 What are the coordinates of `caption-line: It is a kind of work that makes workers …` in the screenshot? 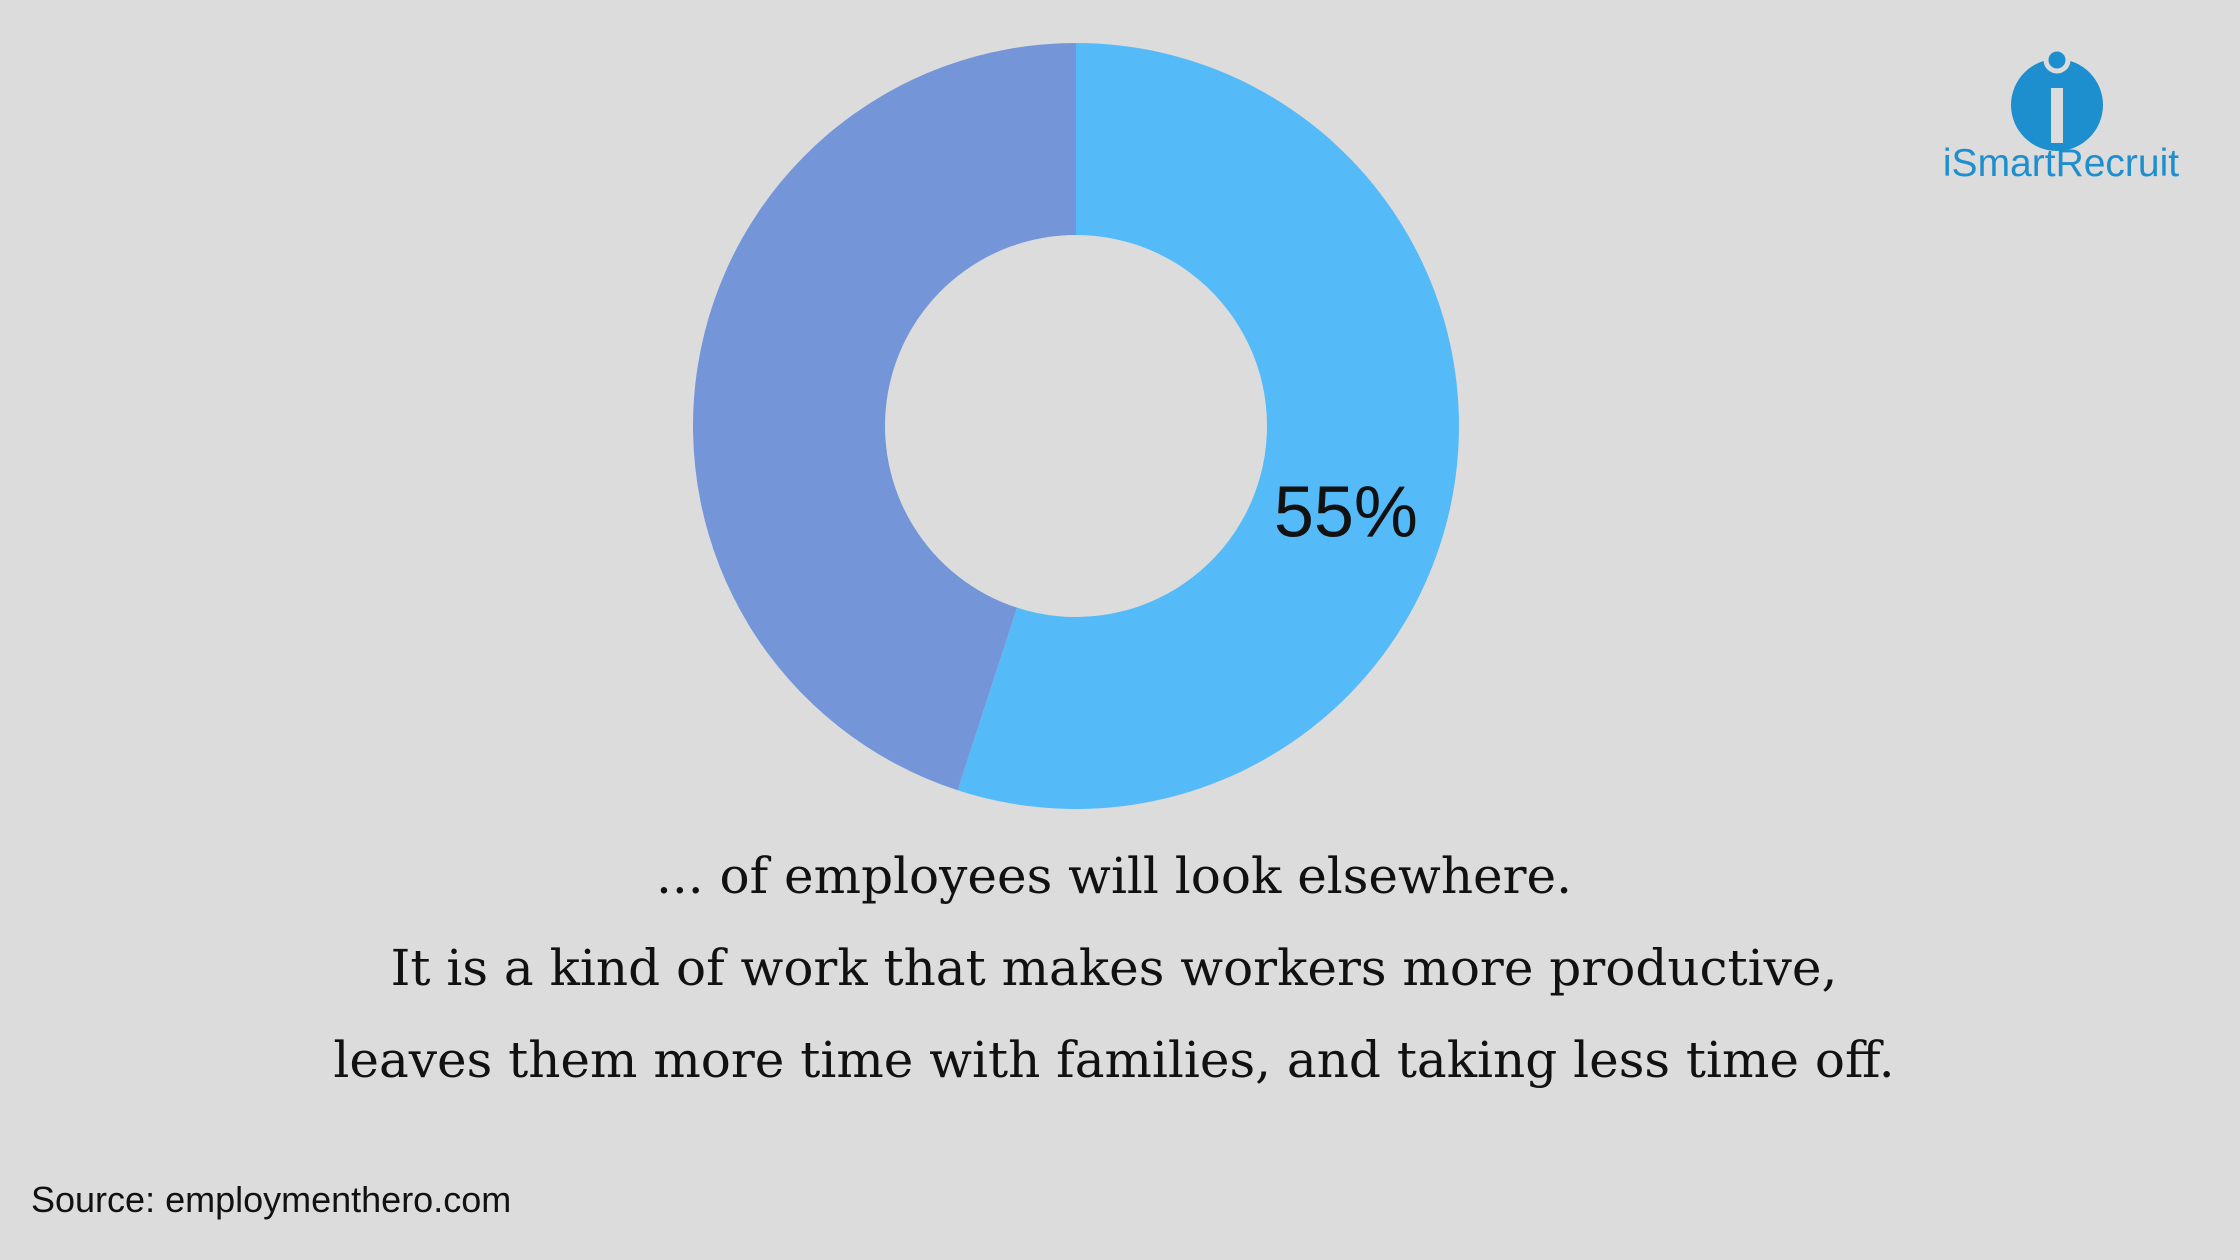 It's located at (1114, 968).